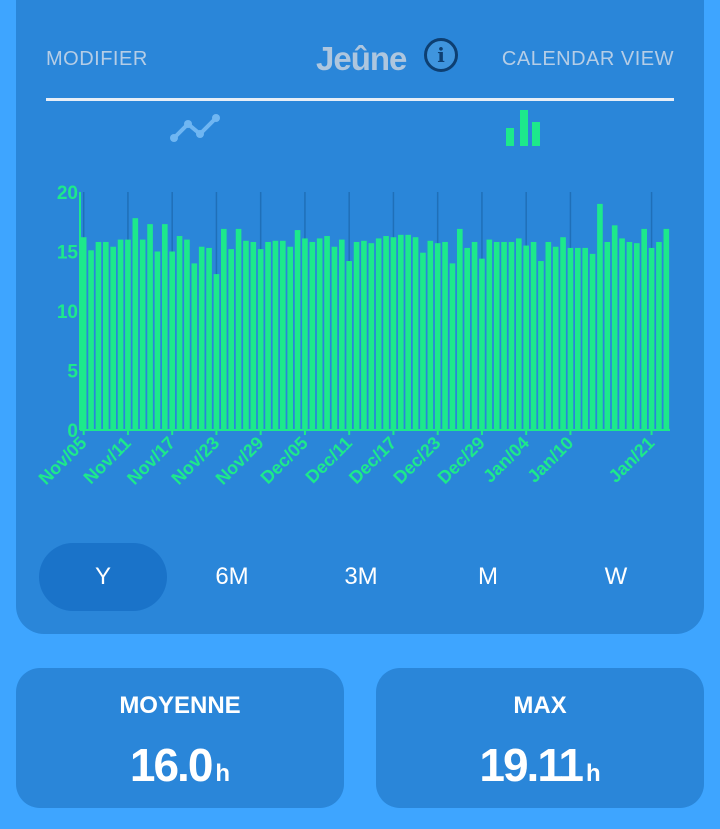 This screenshot has width=720, height=829. Describe the element at coordinates (196, 128) in the screenshot. I see `line-chart-icon` at that location.